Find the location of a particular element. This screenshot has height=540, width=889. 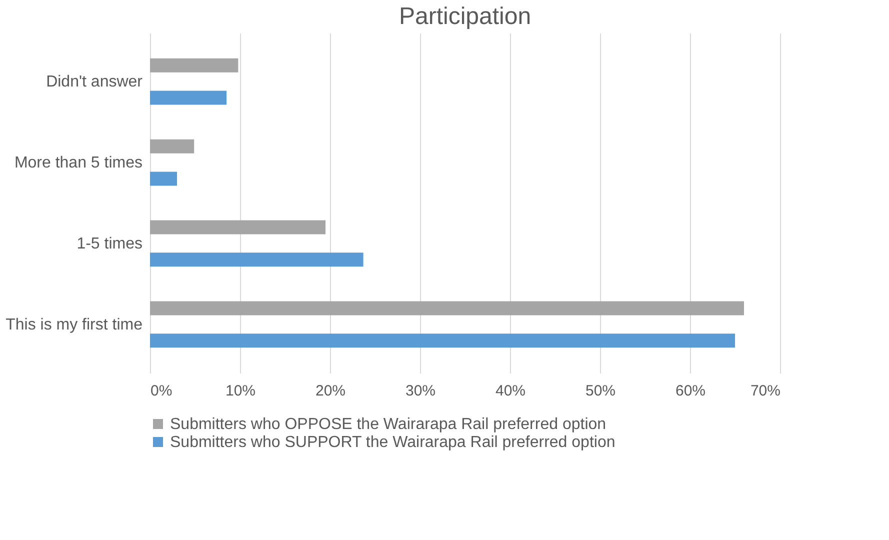

y-tick-label: More than 5 times is located at coordinates (78, 163).